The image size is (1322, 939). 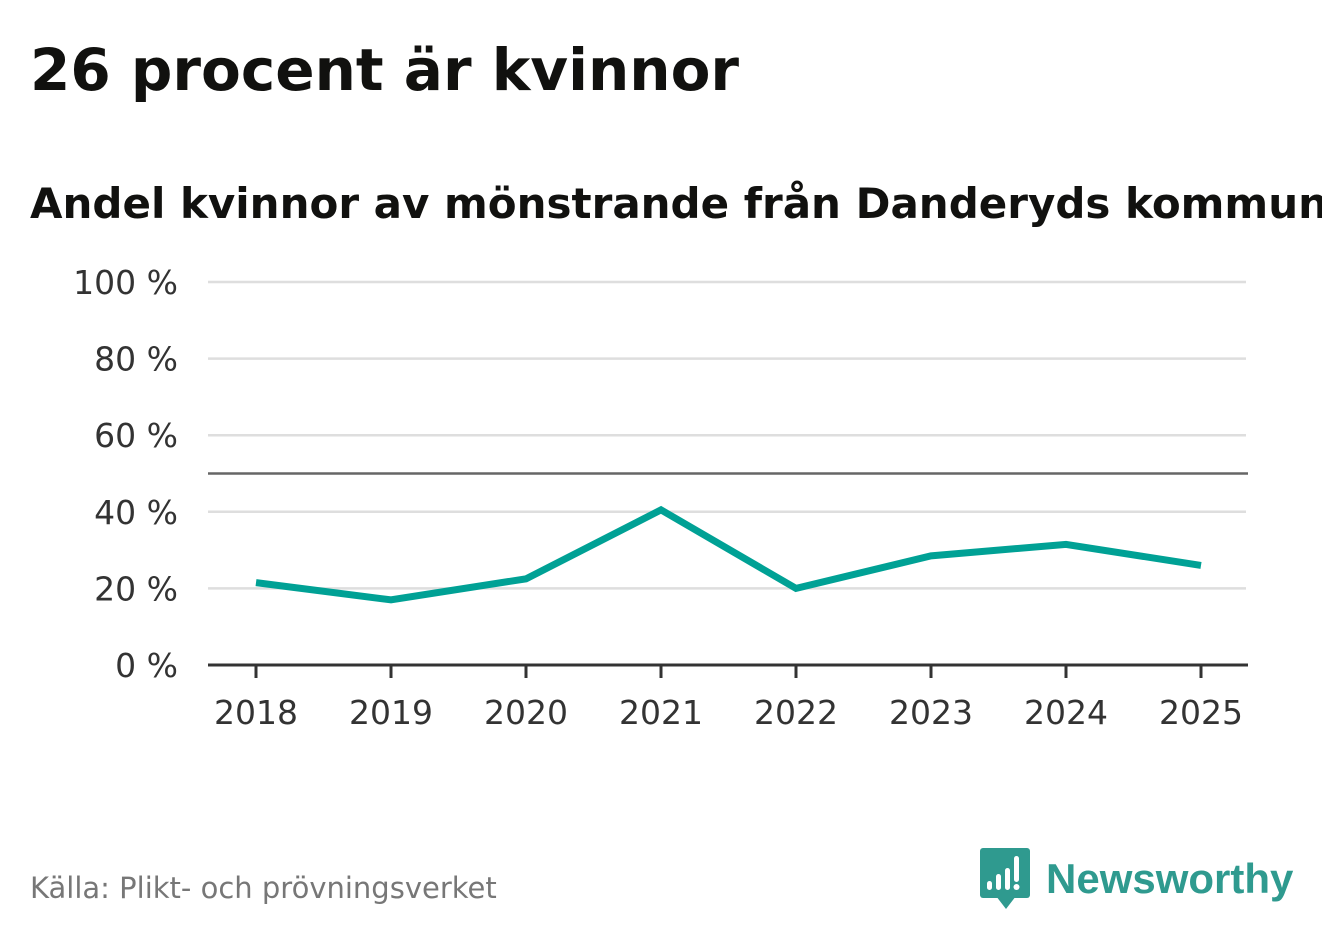 I want to click on y-axis-tick-labels: 0 % 20 % 40 % 60 % 80 % 100 %, so click(x=125, y=474).